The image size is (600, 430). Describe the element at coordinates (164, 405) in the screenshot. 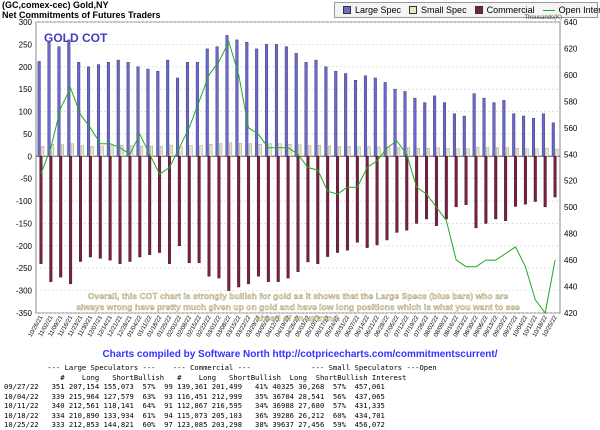

I see `table-cell: 91` at that location.